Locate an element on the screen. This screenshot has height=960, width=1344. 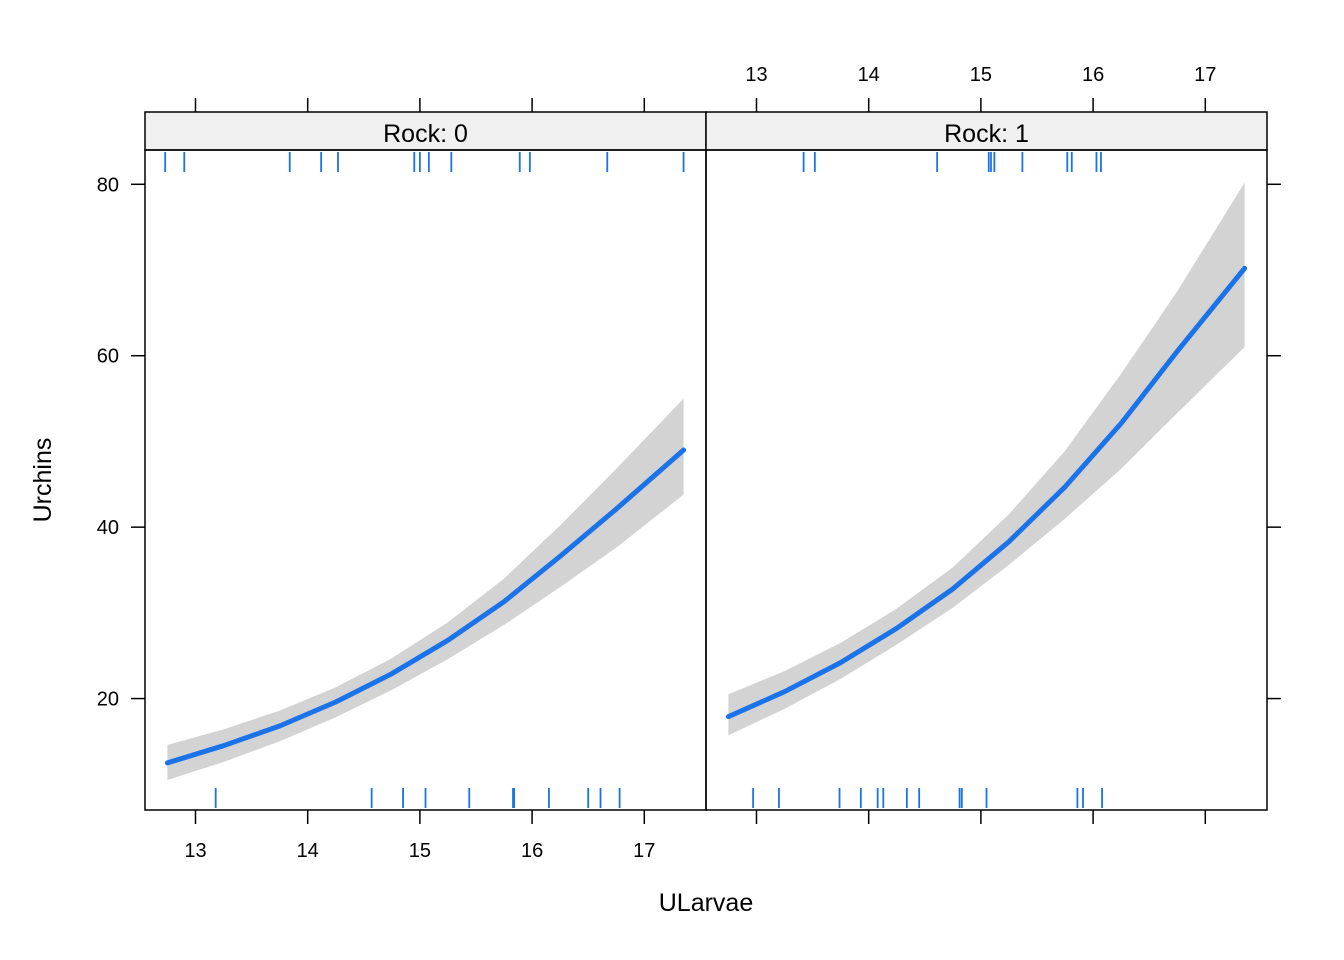
strip-label: Rock: 0 is located at coordinates (425, 134).